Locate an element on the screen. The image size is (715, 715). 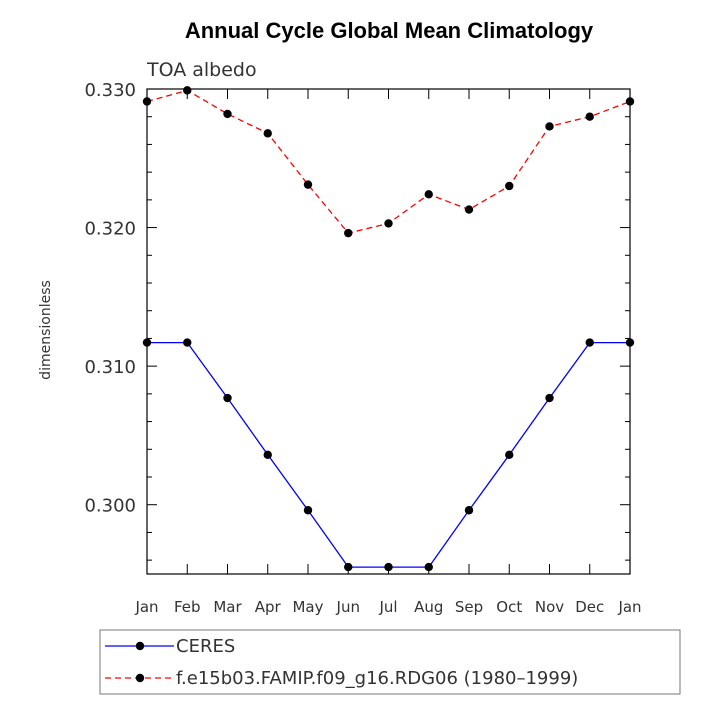
x-tick-label: Mar is located at coordinates (227, 607).